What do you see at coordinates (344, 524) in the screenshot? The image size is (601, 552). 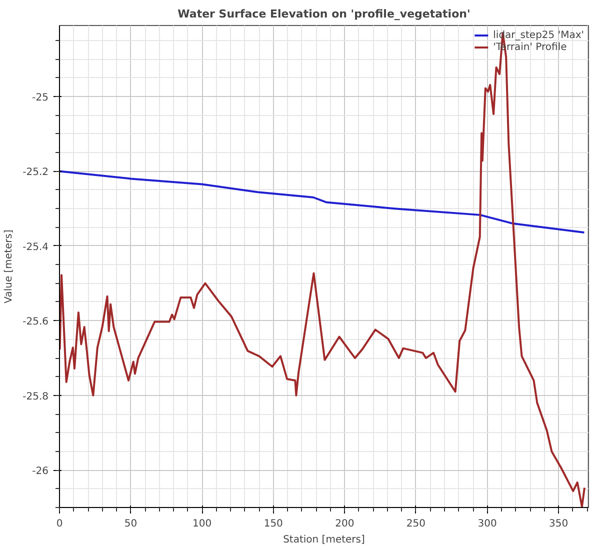 I see `x-tick-label: 200` at bounding box center [344, 524].